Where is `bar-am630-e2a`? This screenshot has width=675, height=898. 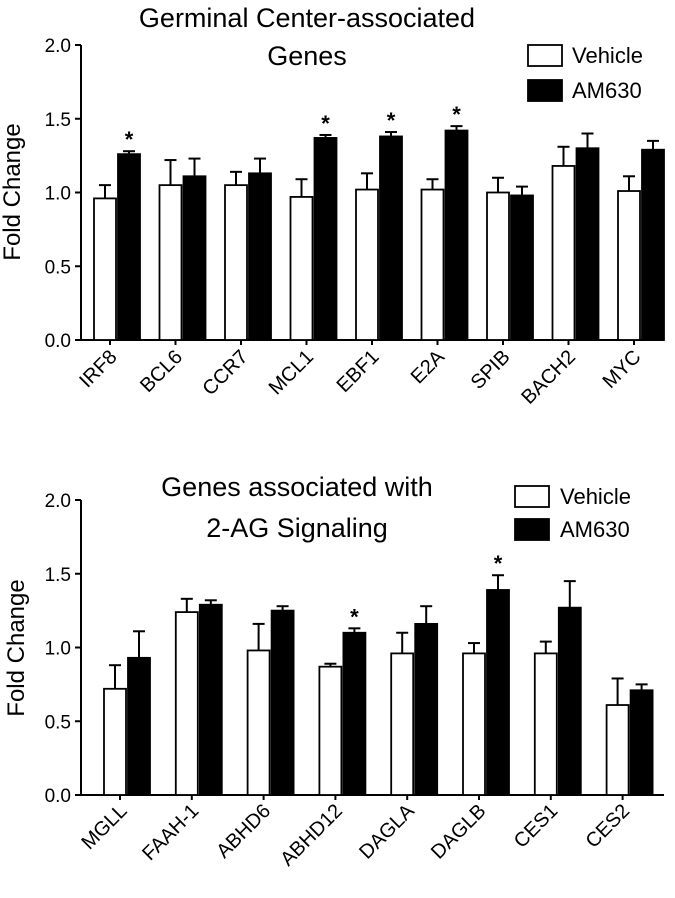
bar-am630-e2a is located at coordinates (456, 235).